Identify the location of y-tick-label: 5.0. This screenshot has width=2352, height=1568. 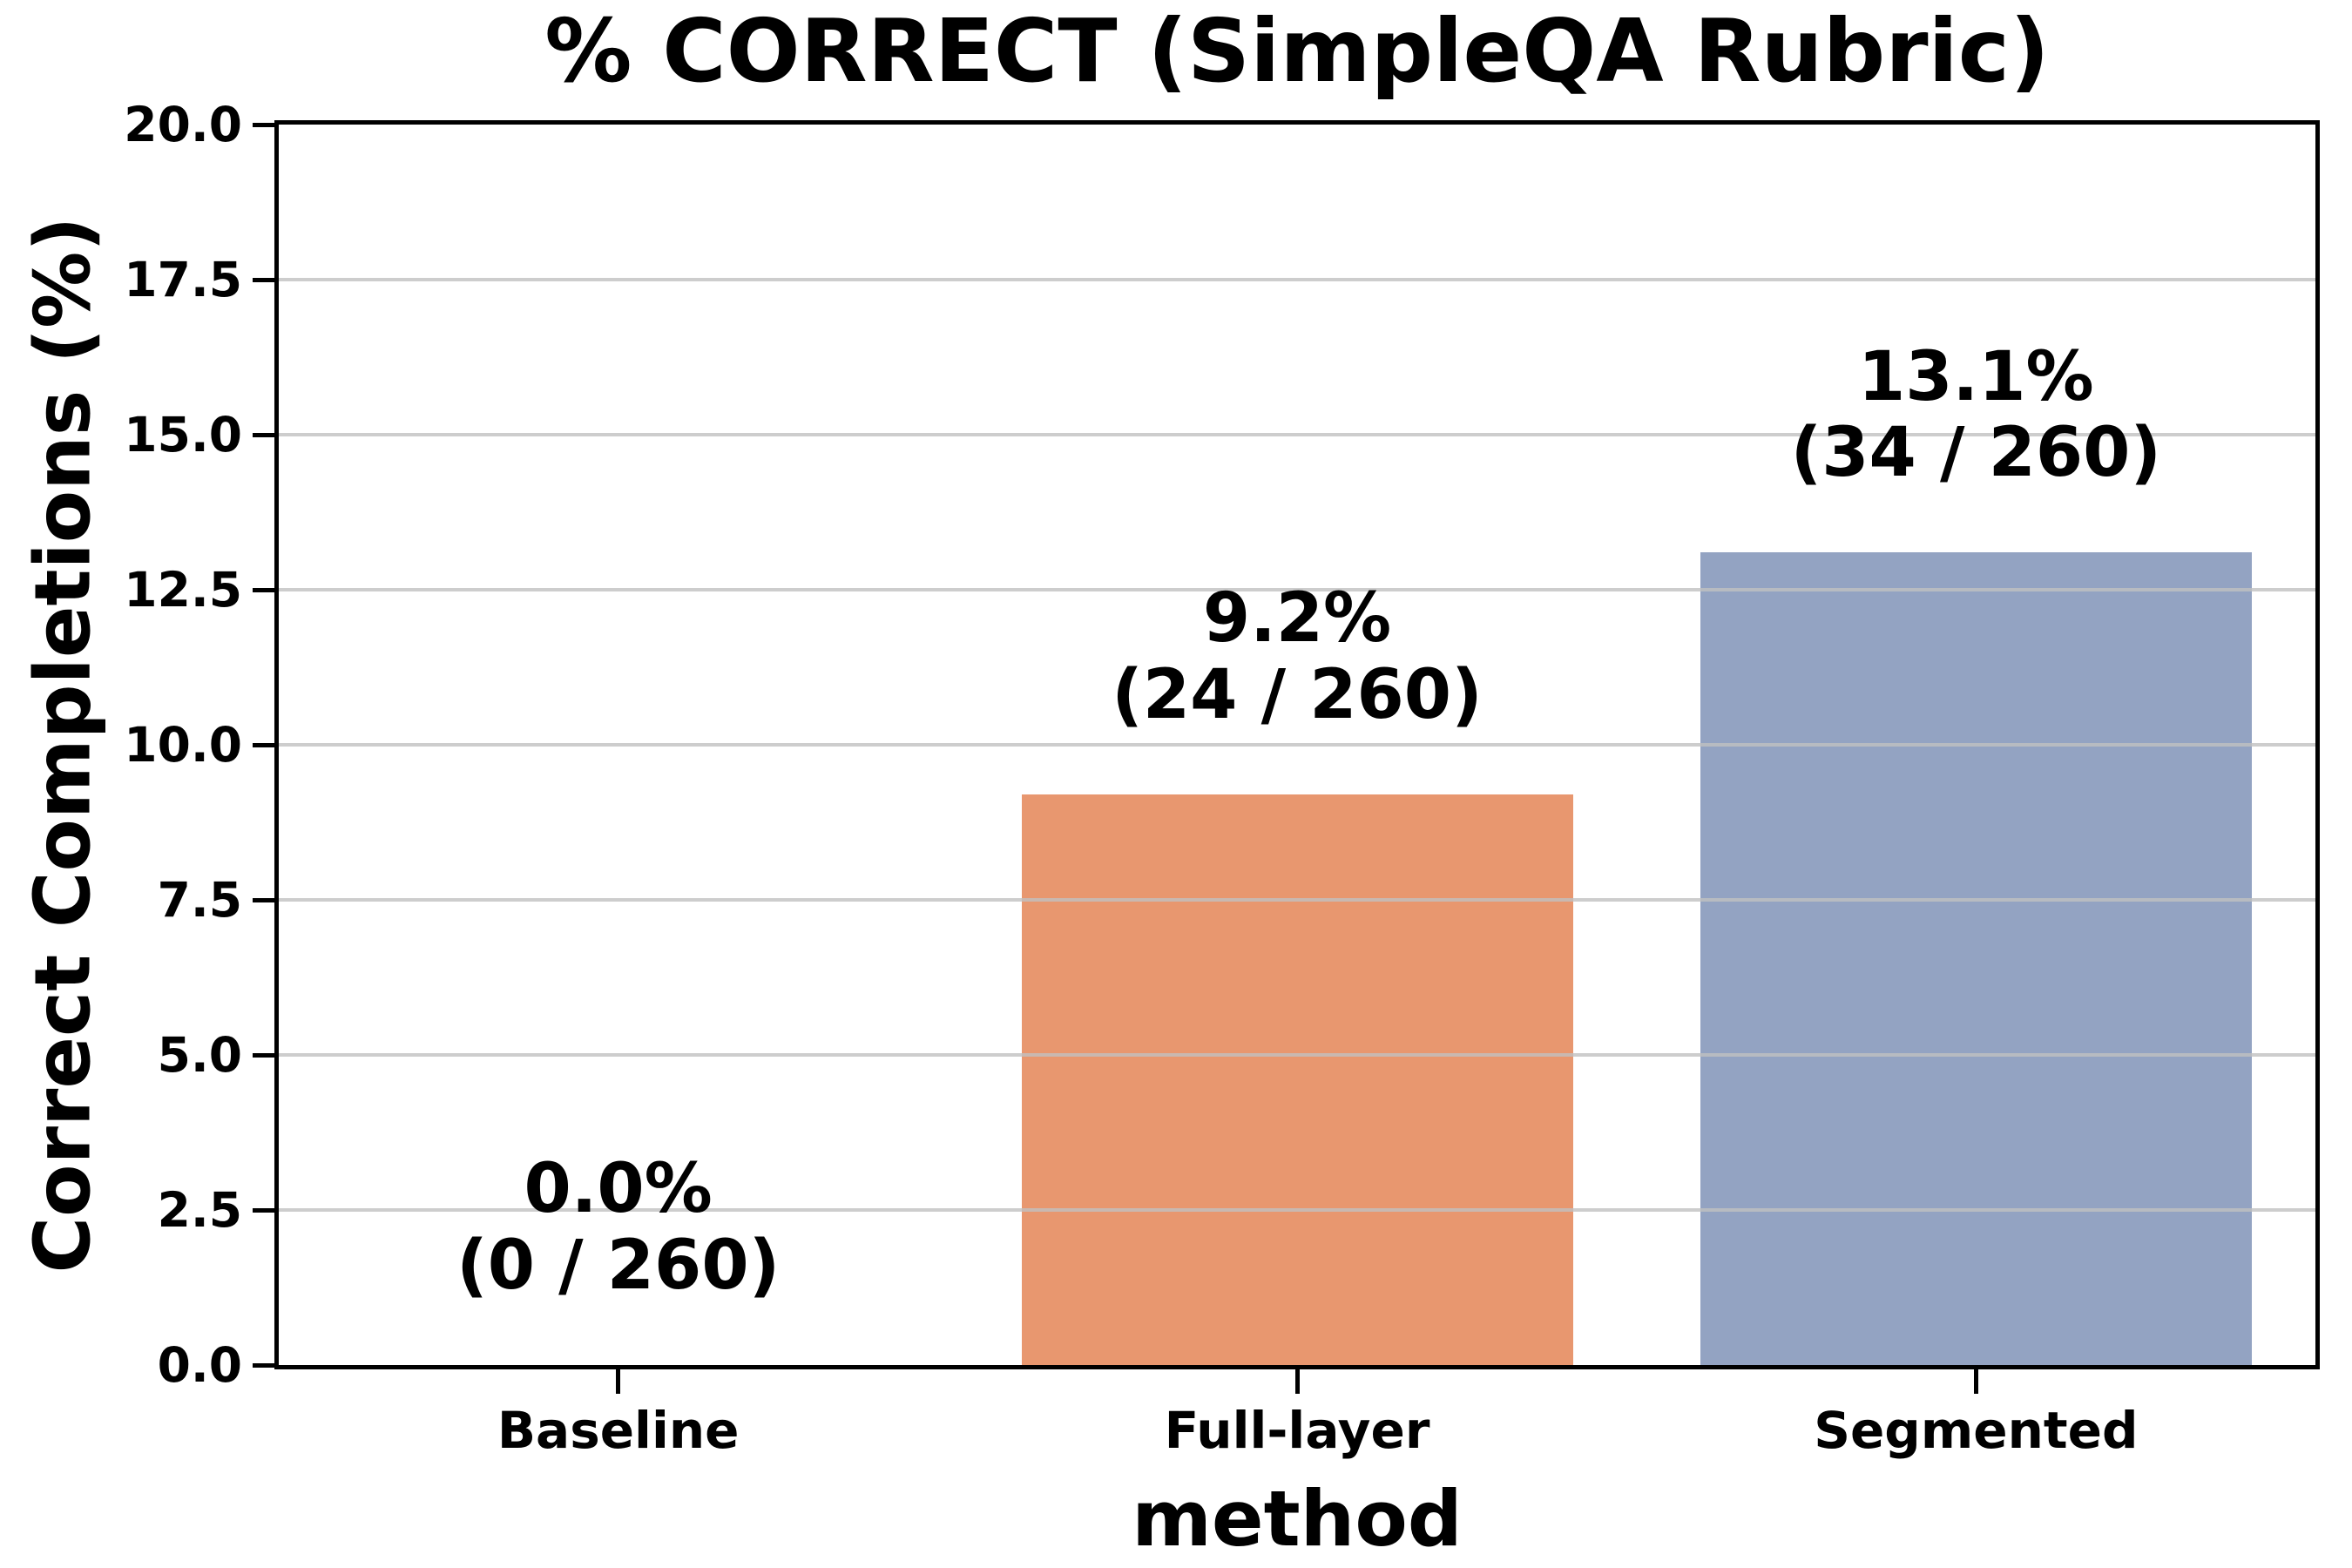
(199, 1055).